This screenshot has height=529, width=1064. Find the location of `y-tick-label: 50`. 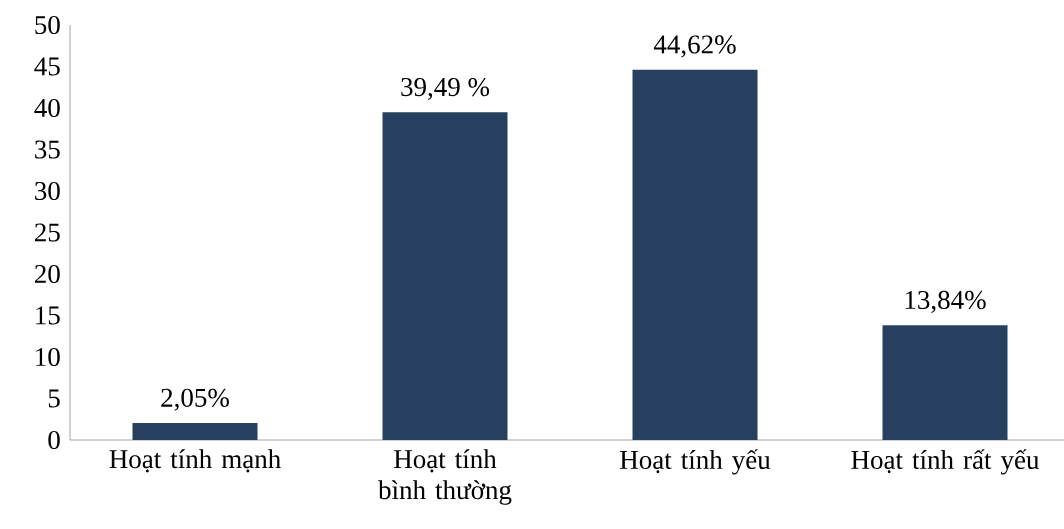

y-tick-label: 50 is located at coordinates (47, 25).